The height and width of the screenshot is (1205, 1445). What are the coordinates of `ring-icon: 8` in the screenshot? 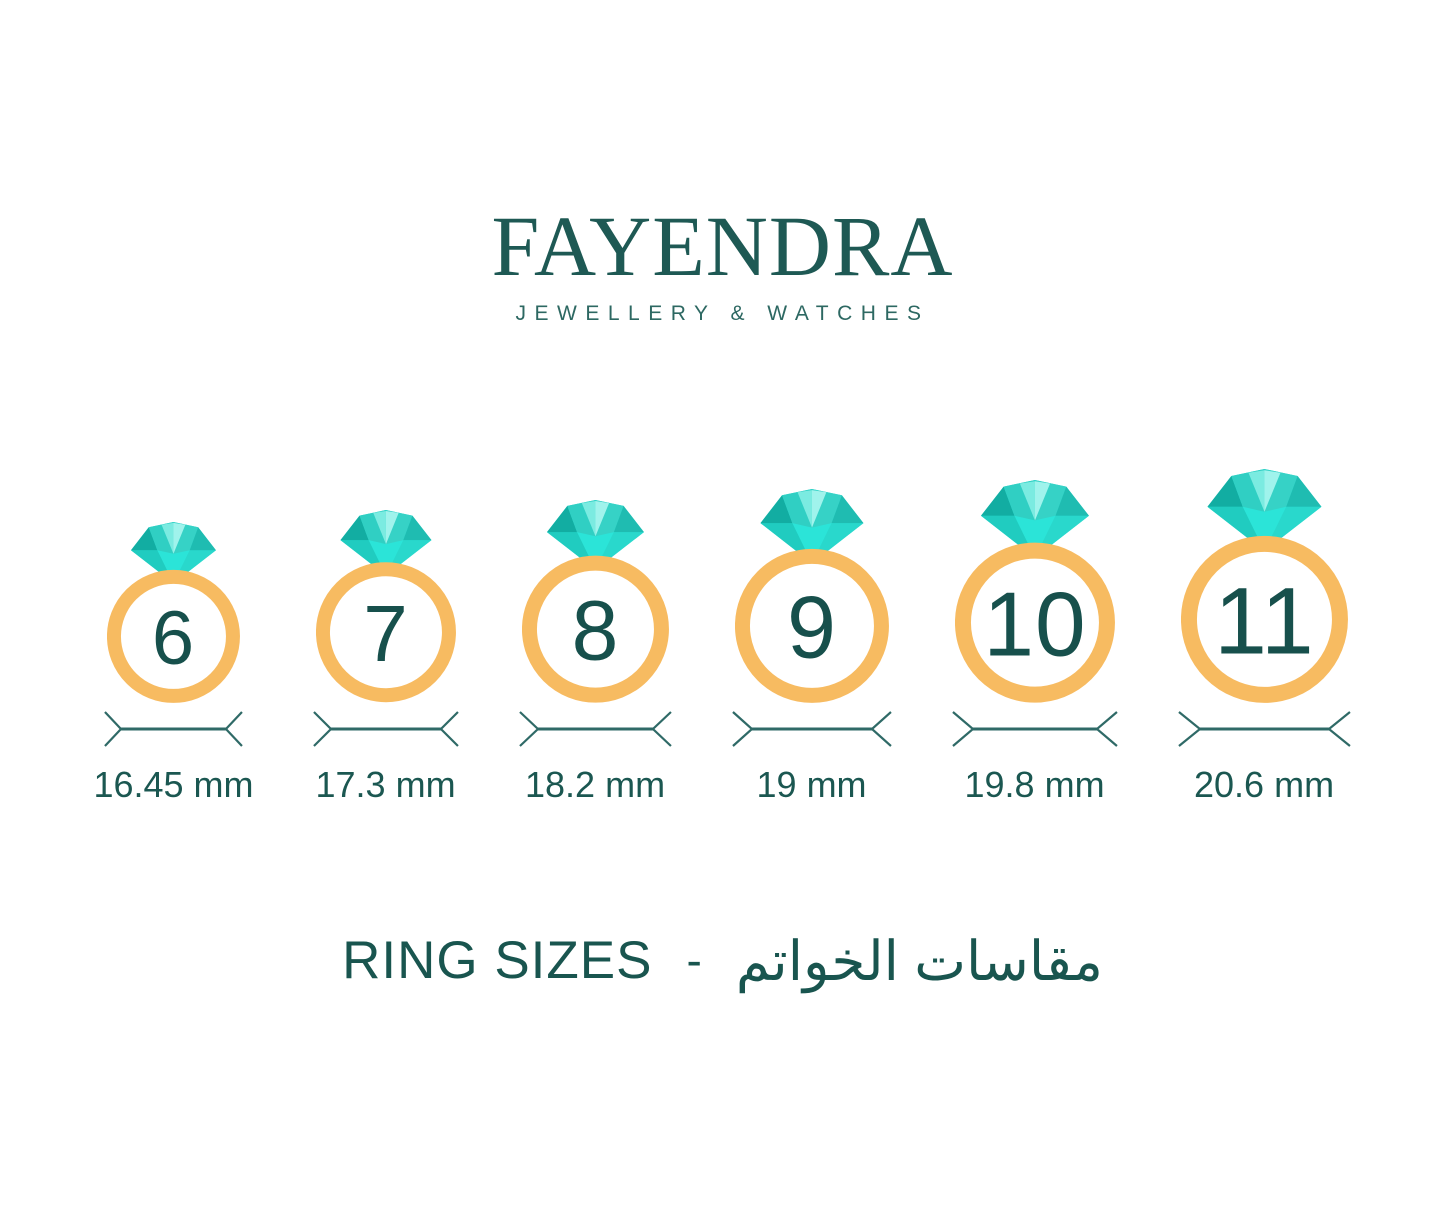 It's located at (595, 601).